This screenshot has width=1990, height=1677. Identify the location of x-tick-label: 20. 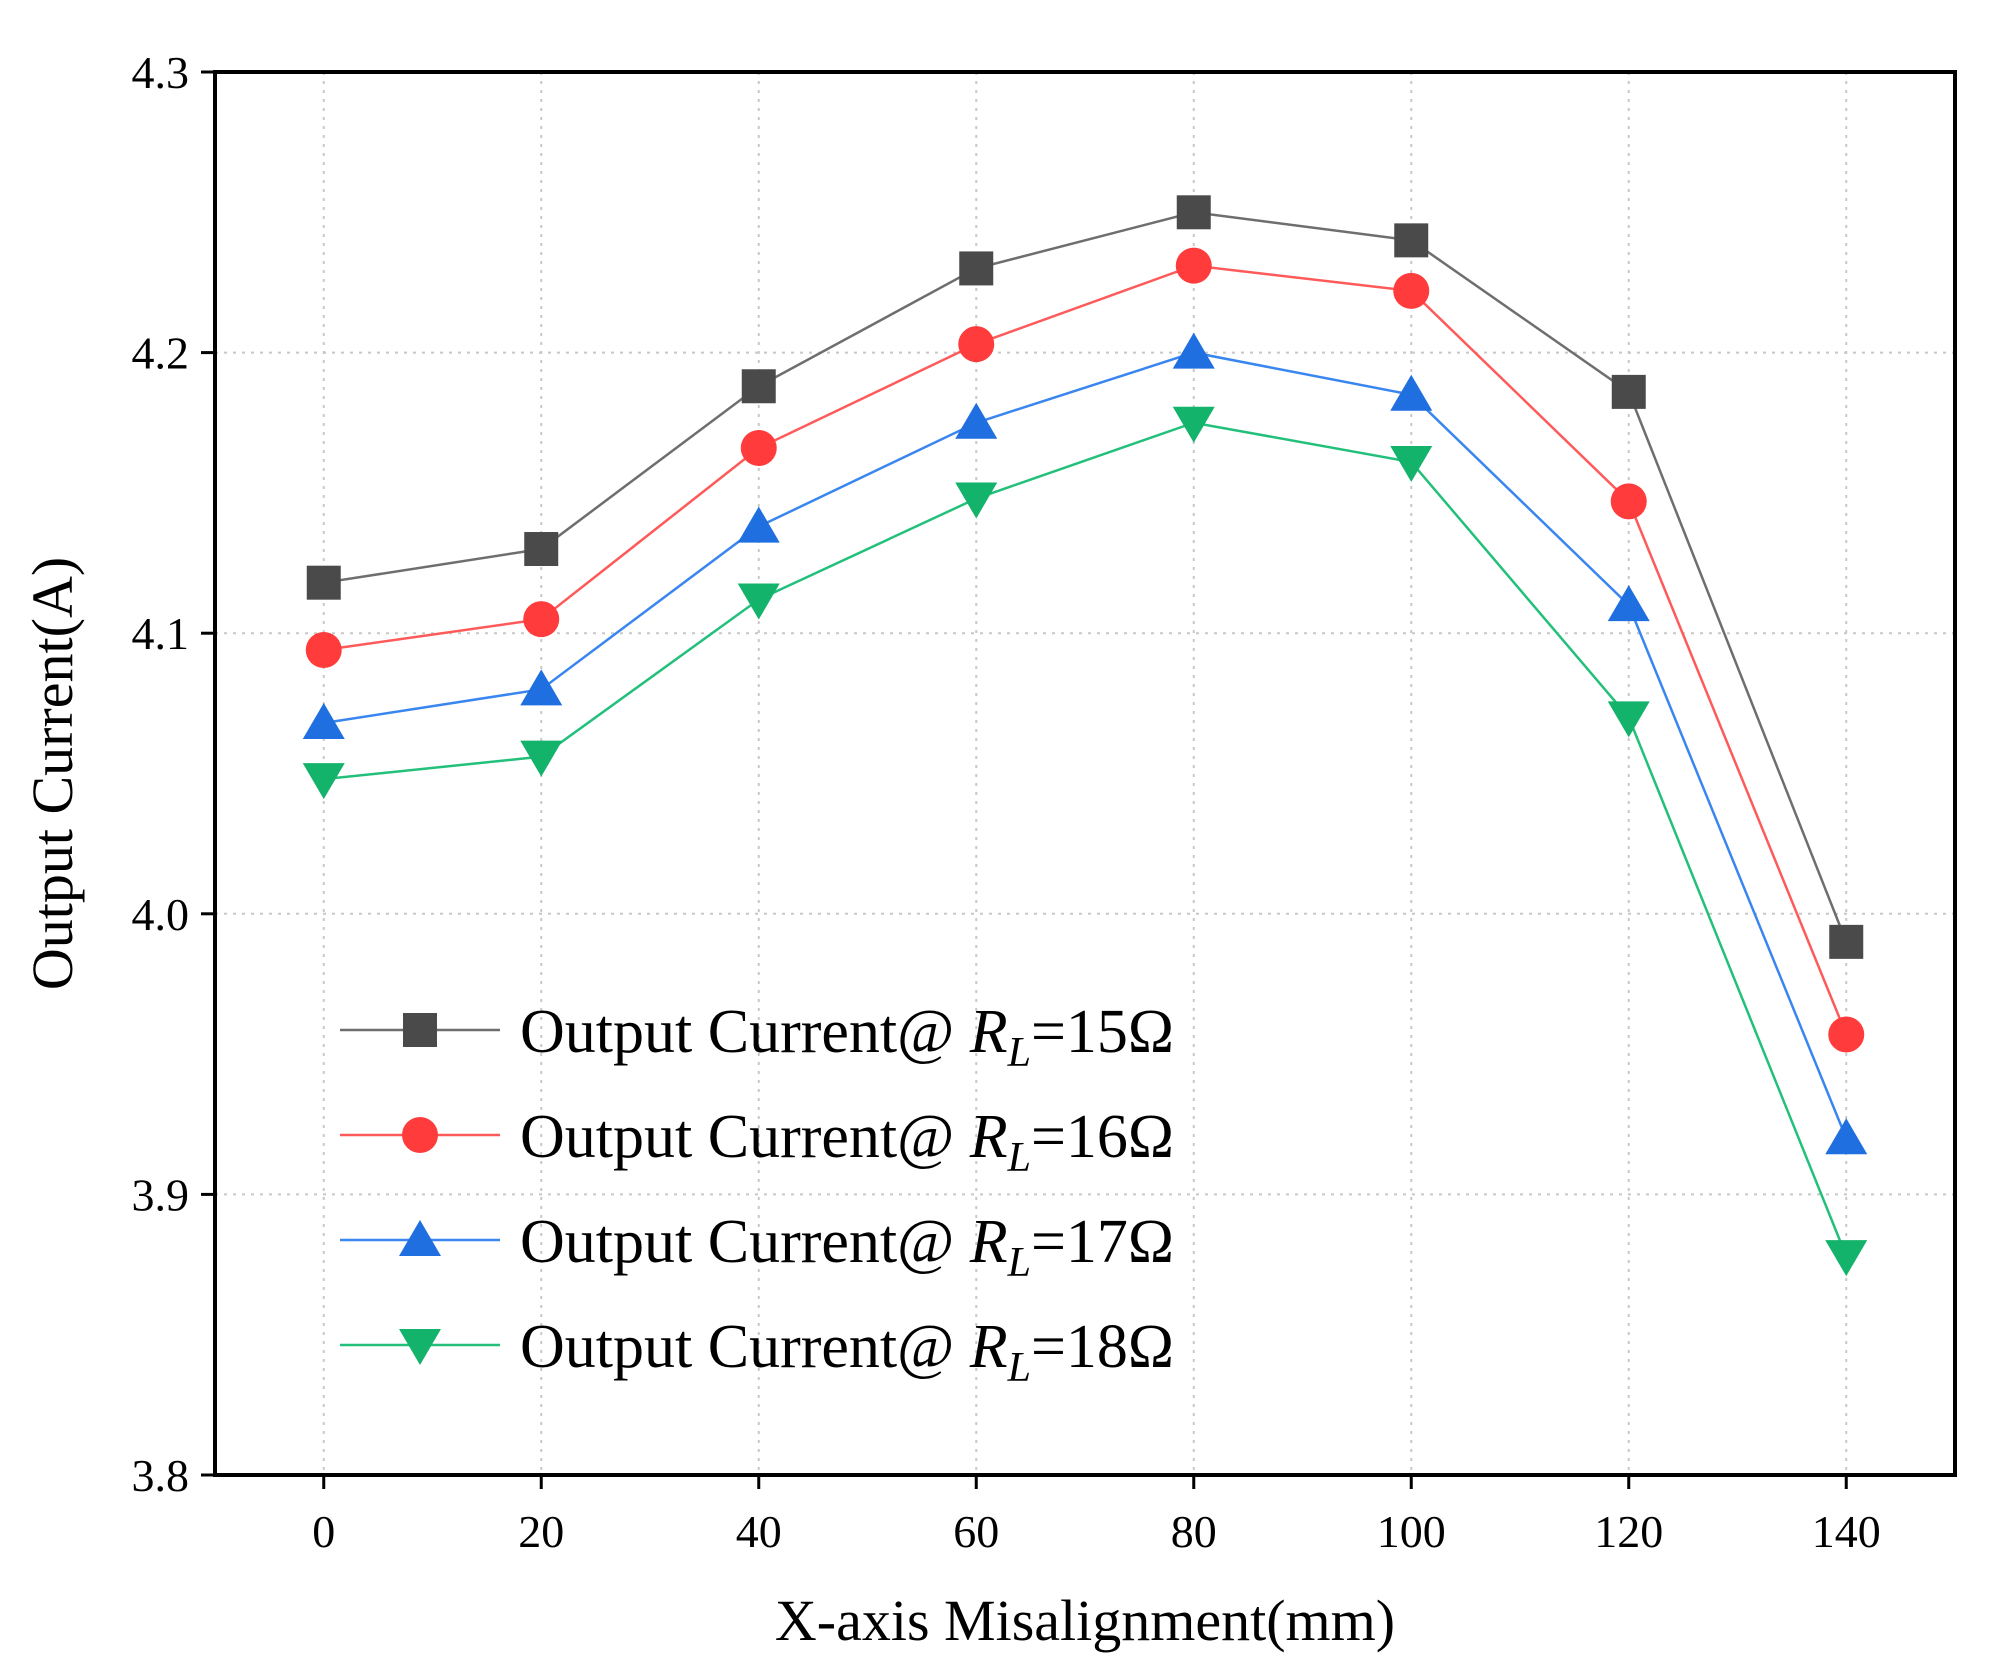
(541, 1531).